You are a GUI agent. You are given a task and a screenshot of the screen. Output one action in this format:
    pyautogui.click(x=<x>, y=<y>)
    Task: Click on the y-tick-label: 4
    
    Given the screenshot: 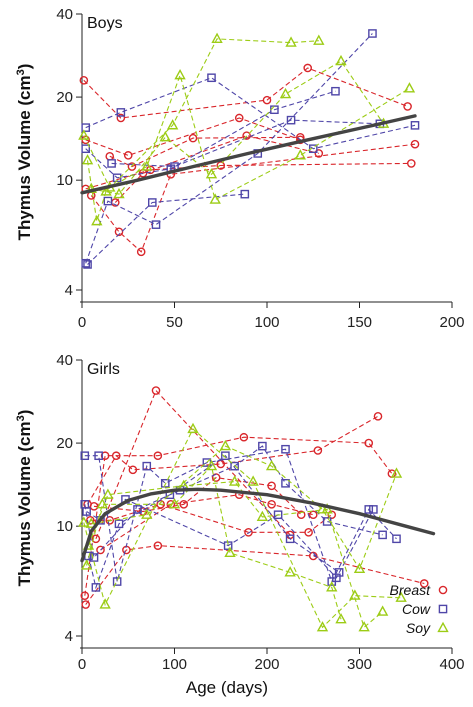 What is the action you would take?
    pyautogui.click(x=69, y=290)
    